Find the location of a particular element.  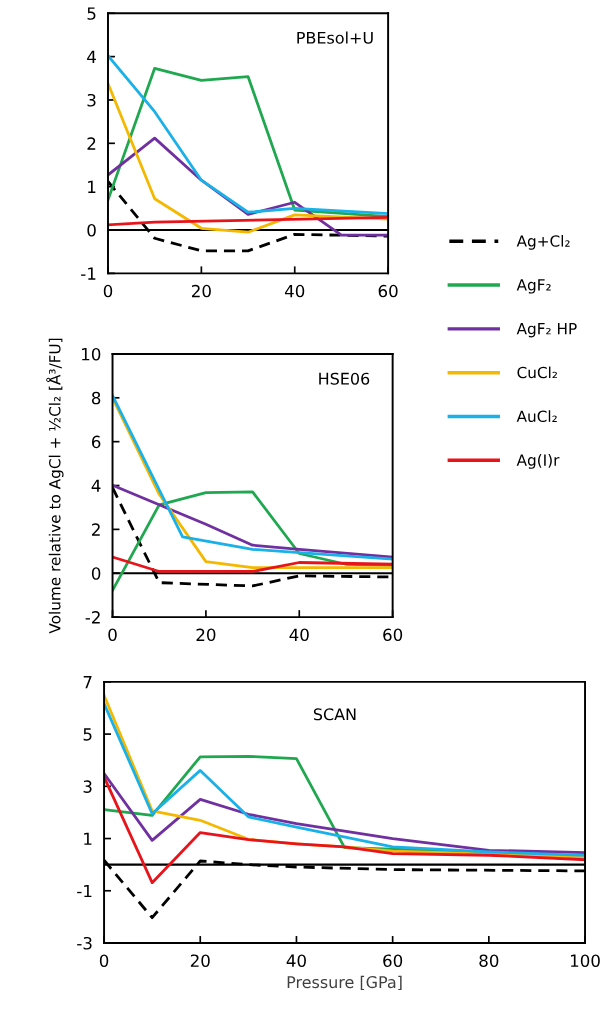

legend-label: AgF₂ is located at coordinates (533, 286).